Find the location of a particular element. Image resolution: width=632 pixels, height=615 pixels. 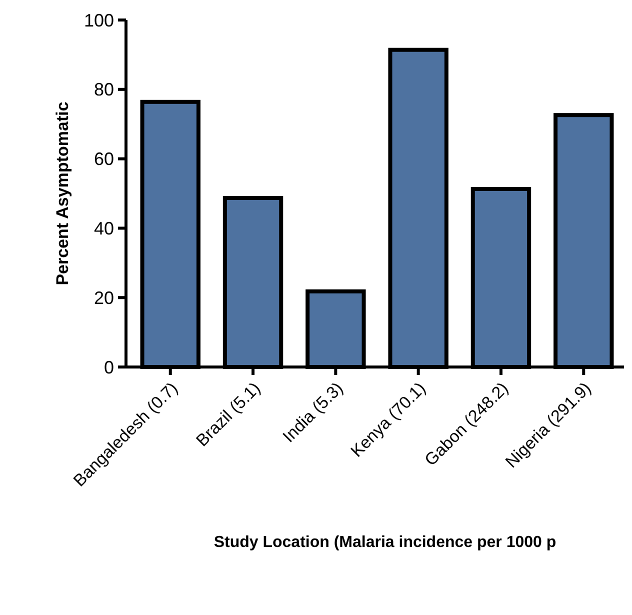

x-axis-title: Study Location (Malaria incidence per 1000 p is located at coordinates (385, 542).